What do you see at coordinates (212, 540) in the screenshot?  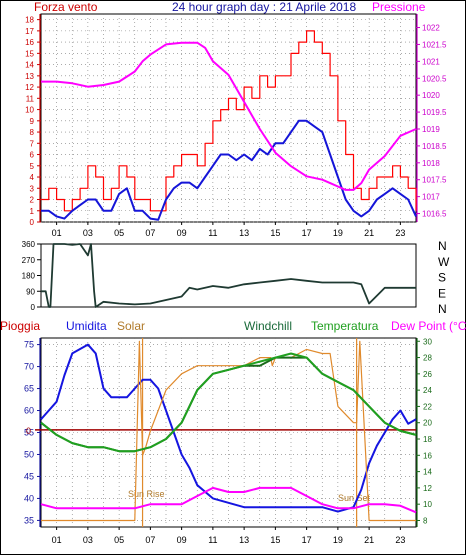 I see `chart3-x-tick-label: 11` at bounding box center [212, 540].